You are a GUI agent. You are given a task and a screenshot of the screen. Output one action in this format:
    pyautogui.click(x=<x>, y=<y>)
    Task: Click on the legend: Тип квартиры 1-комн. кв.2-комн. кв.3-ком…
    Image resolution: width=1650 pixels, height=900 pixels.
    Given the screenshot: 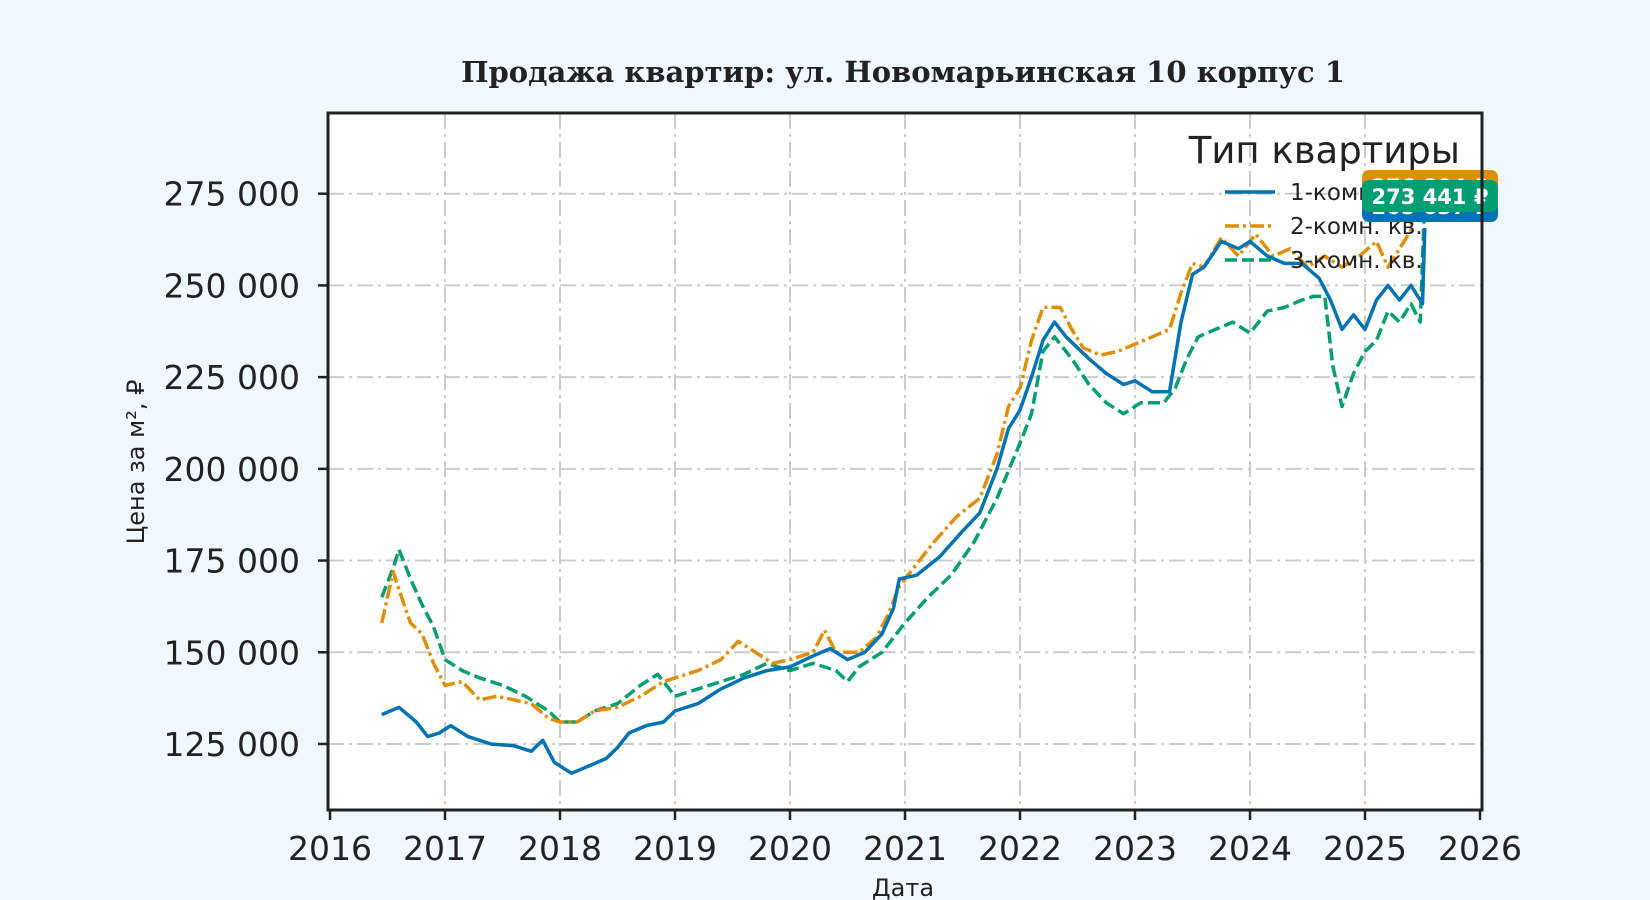 What is the action you would take?
    pyautogui.click(x=1324, y=201)
    